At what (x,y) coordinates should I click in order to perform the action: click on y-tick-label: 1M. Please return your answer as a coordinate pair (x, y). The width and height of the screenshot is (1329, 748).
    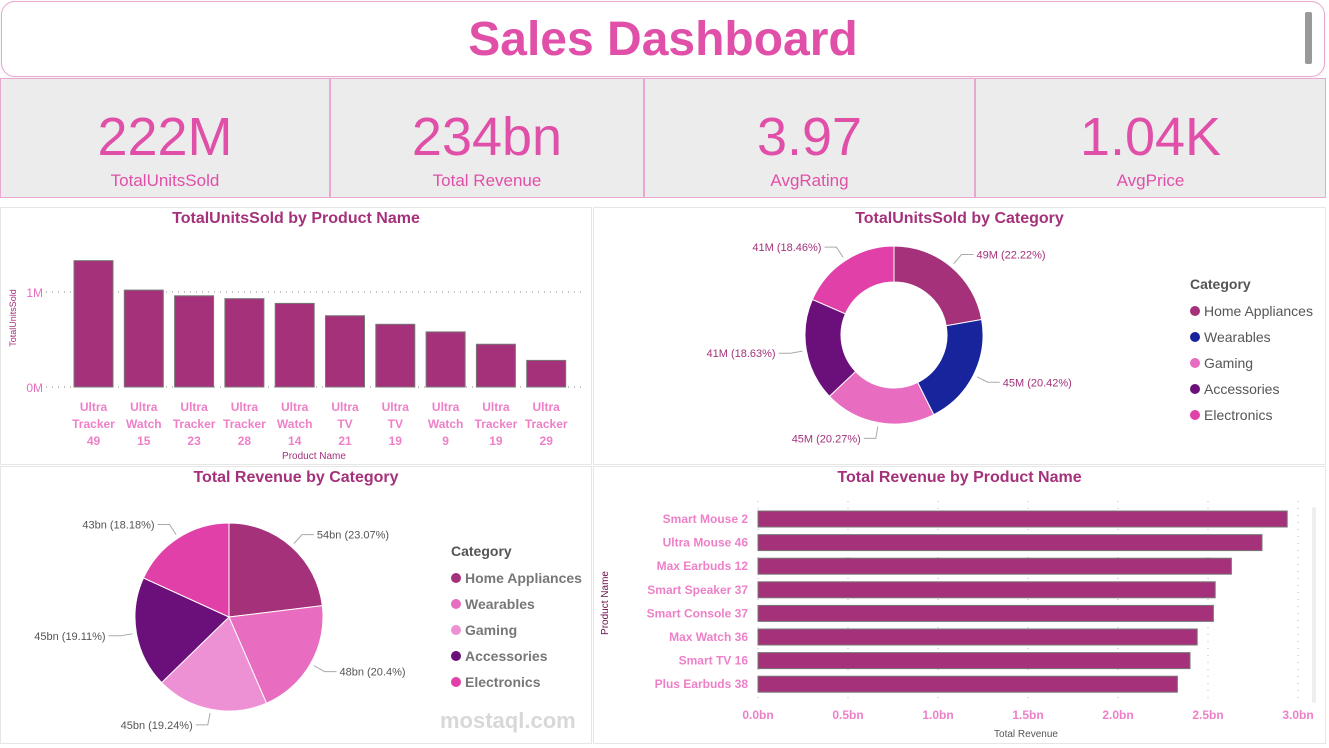
    Looking at the image, I should click on (34, 293).